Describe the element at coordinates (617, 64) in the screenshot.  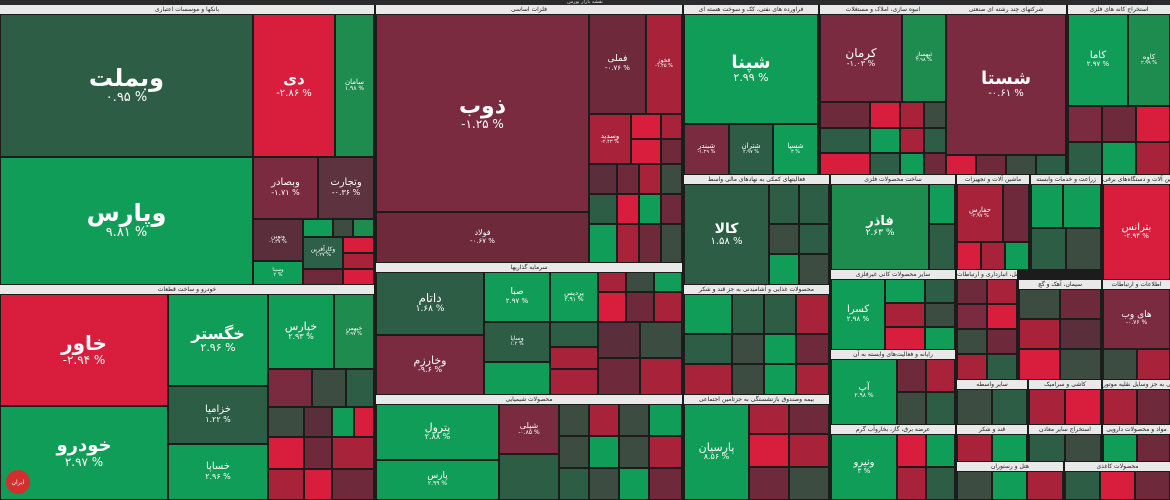
I see `tile-fameli: فملی -۰.۷۶ %` at that location.